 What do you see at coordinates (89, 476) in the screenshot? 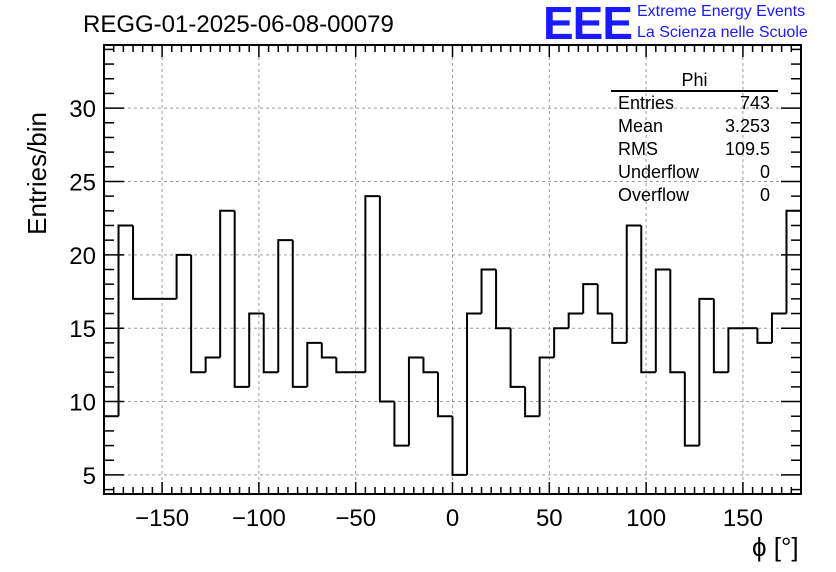
I see `y-tick-label: 5` at bounding box center [89, 476].